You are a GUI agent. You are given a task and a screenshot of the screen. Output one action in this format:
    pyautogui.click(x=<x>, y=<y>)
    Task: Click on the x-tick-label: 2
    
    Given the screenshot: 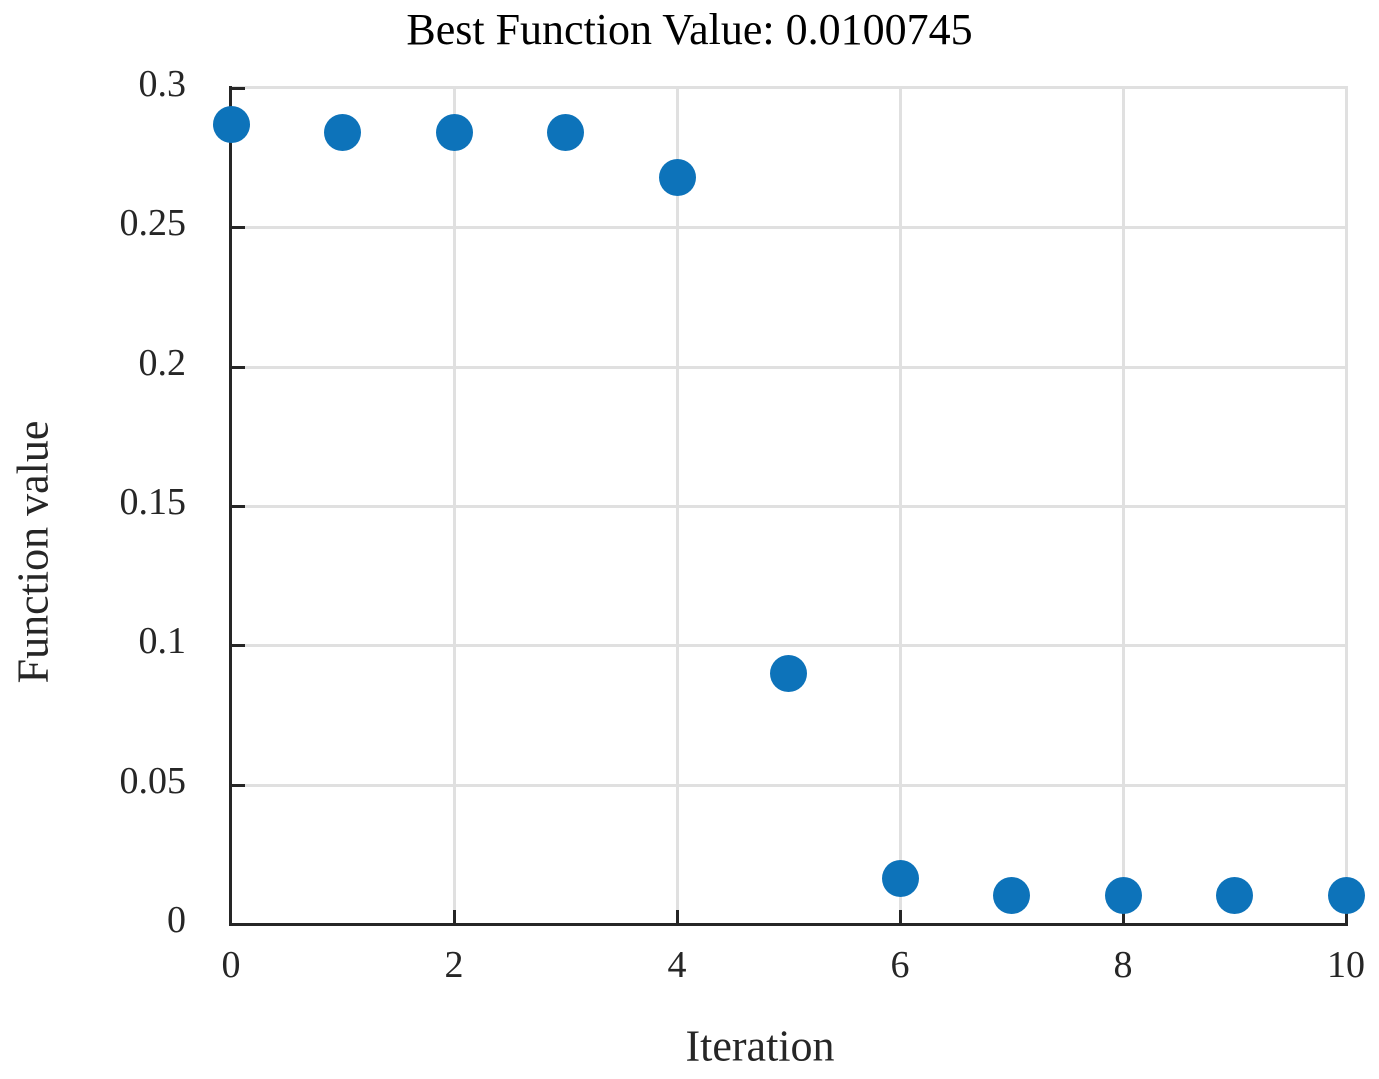 What is the action you would take?
    pyautogui.click(x=454, y=965)
    